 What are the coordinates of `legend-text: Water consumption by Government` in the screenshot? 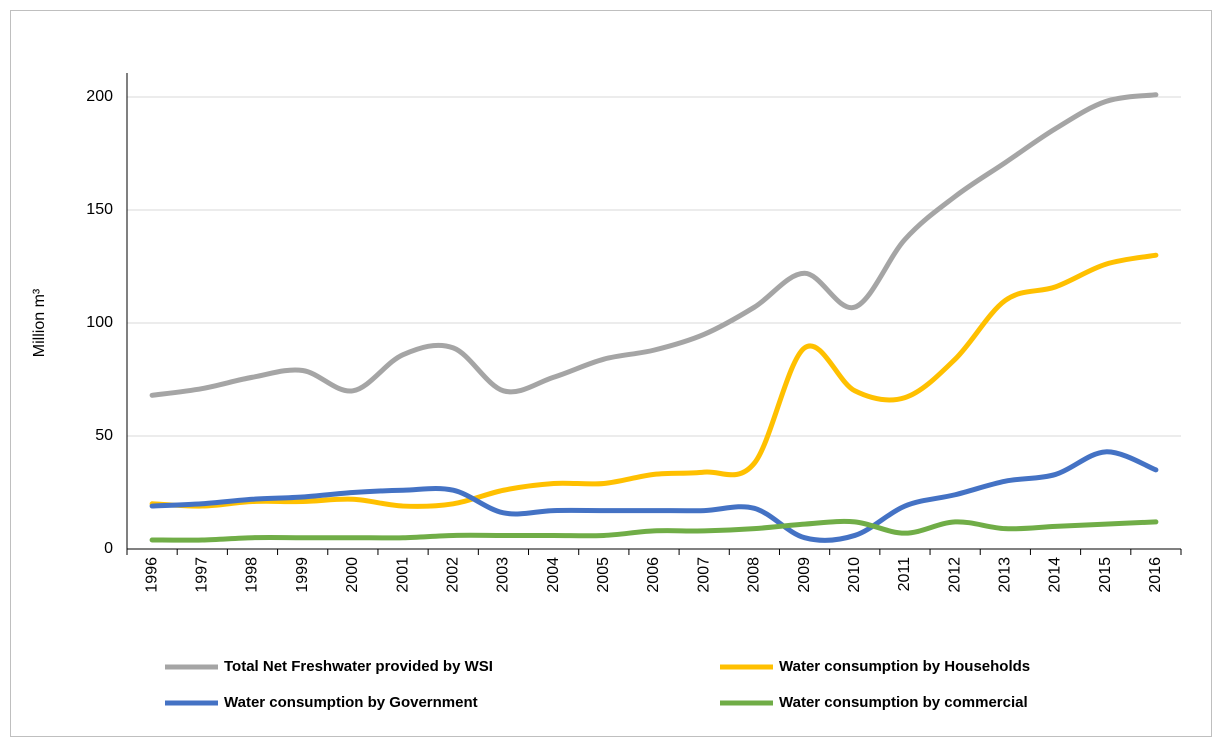 It's located at (351, 702).